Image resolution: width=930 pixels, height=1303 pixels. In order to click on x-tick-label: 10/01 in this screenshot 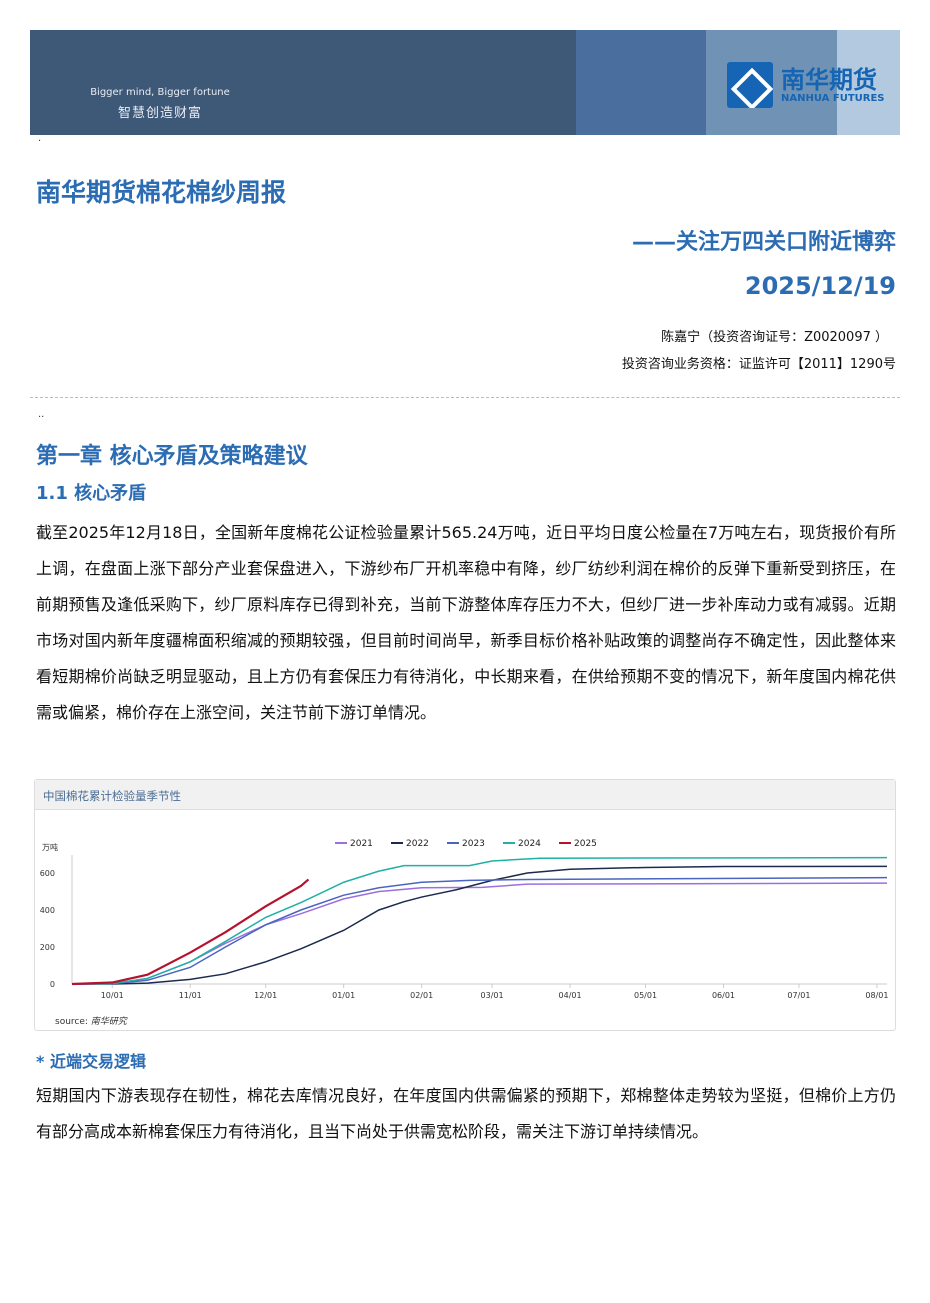, I will do `click(112, 995)`.